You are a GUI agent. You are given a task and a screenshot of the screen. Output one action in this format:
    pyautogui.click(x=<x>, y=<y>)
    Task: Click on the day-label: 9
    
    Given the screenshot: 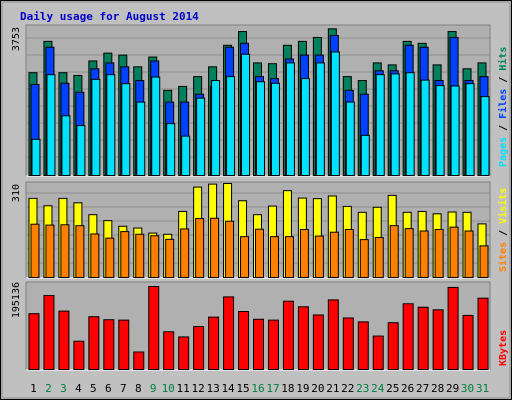 What is the action you would take?
    pyautogui.click(x=153, y=388)
    